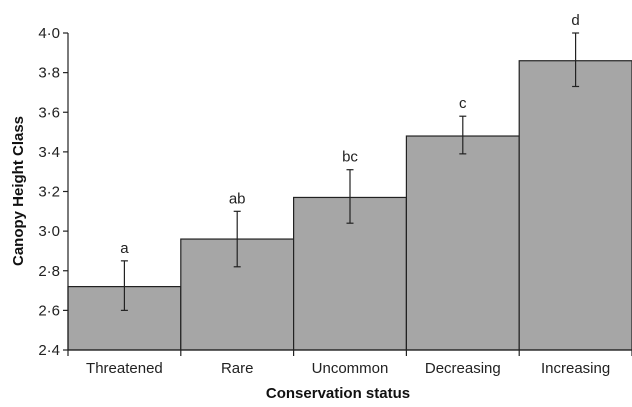 This screenshot has width=632, height=407. Describe the element at coordinates (49, 73) in the screenshot. I see `y-tick-label: 3·8` at that location.